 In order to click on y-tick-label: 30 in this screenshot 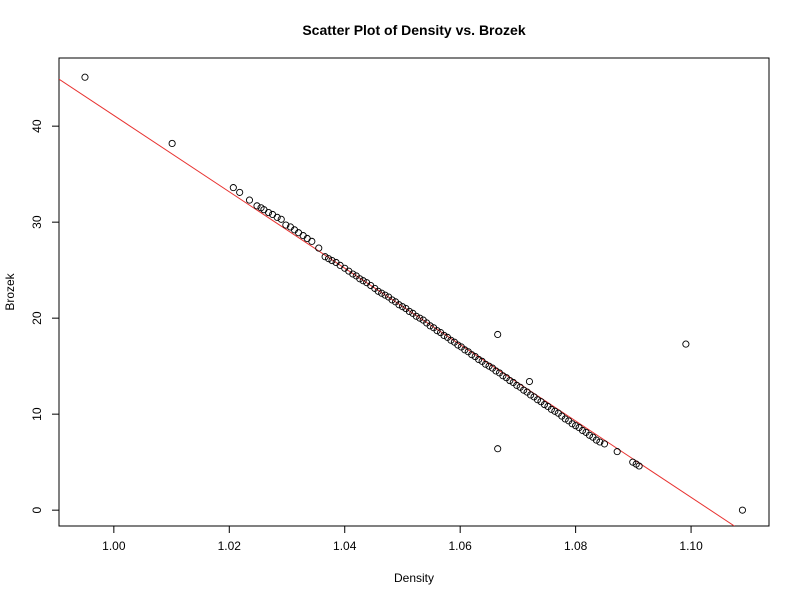, I will do `click(37, 222)`.